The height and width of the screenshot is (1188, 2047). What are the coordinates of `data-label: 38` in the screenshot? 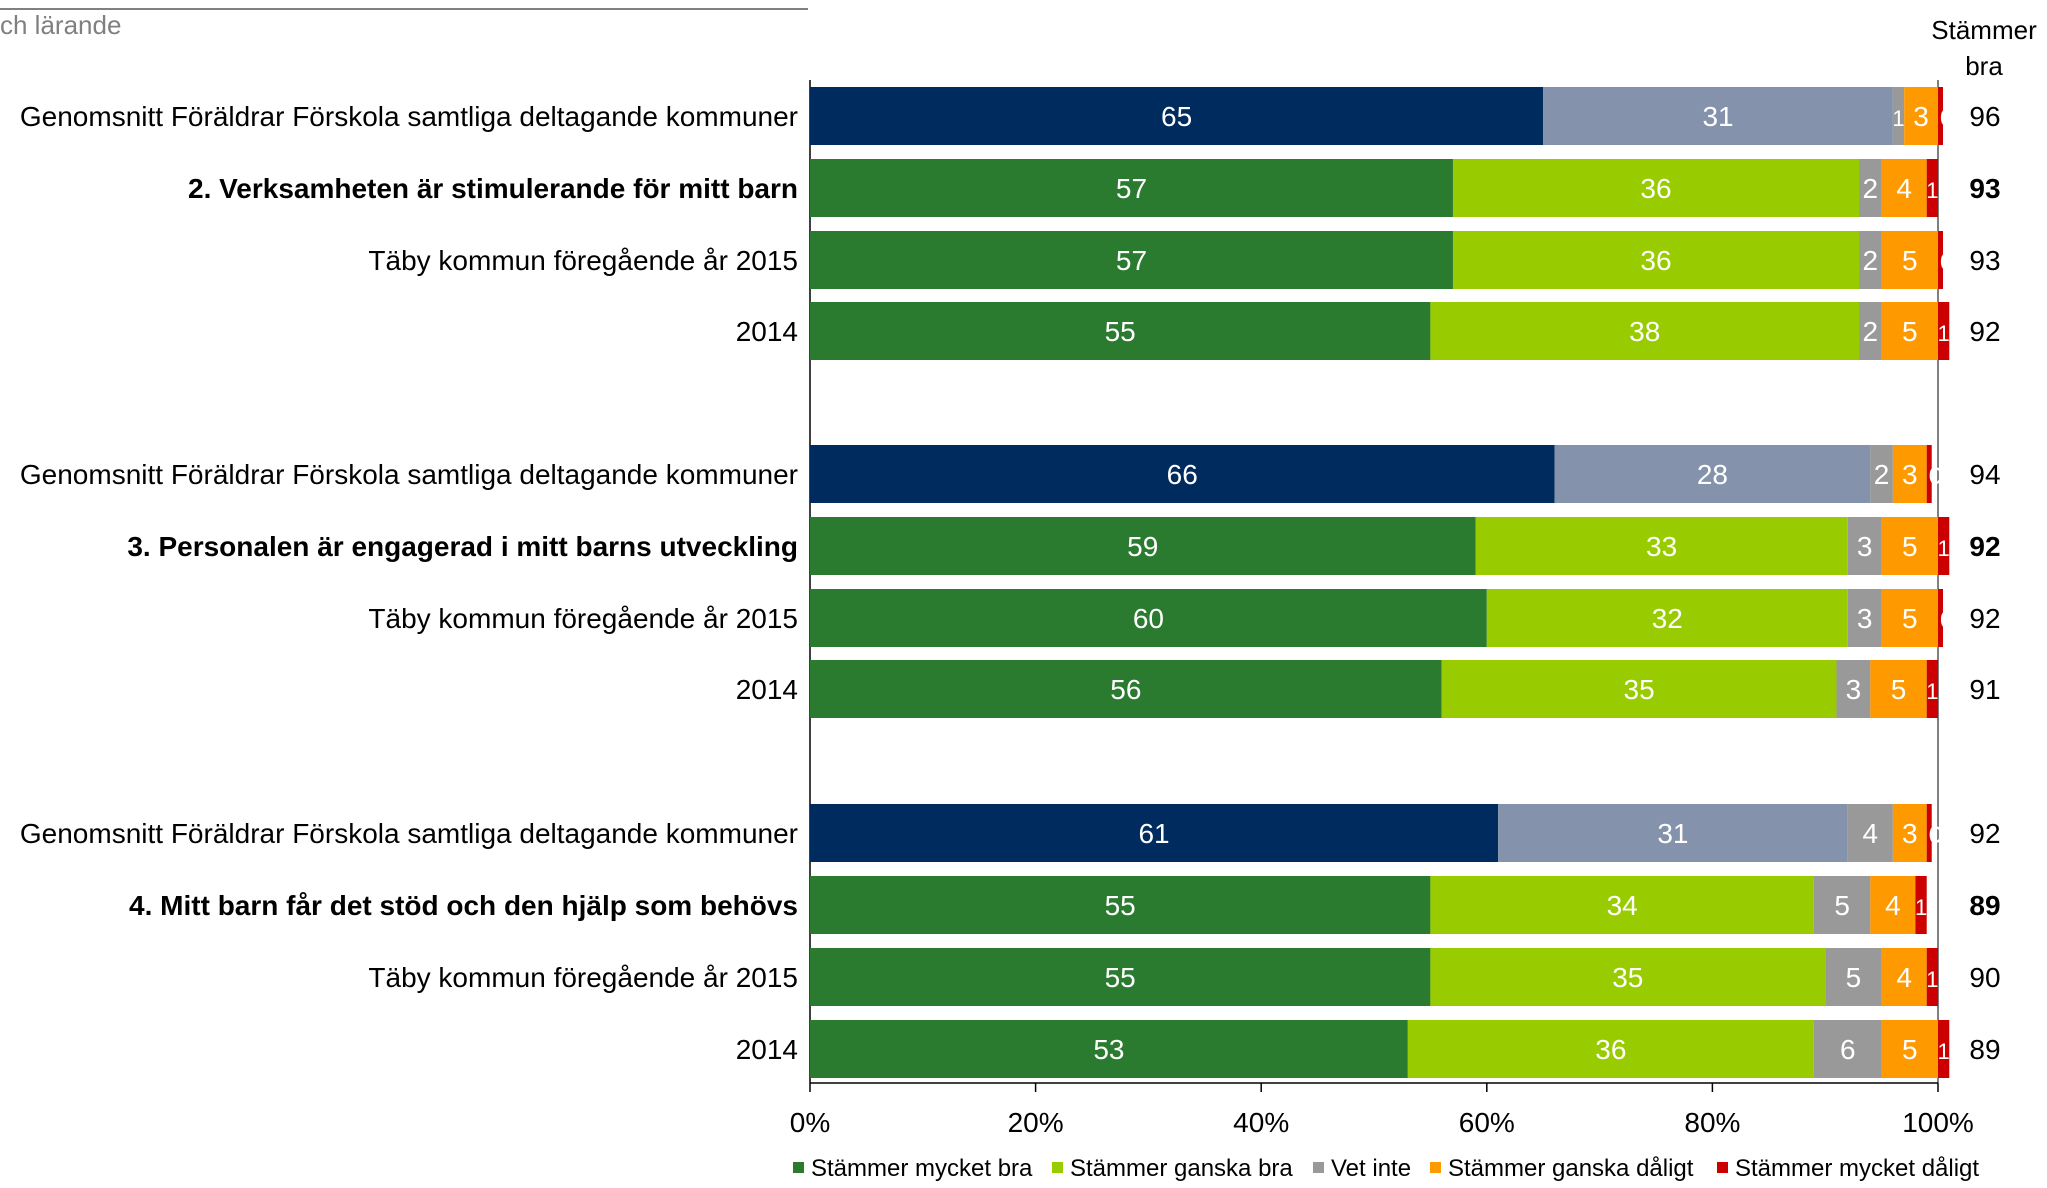 It's located at (1644, 331).